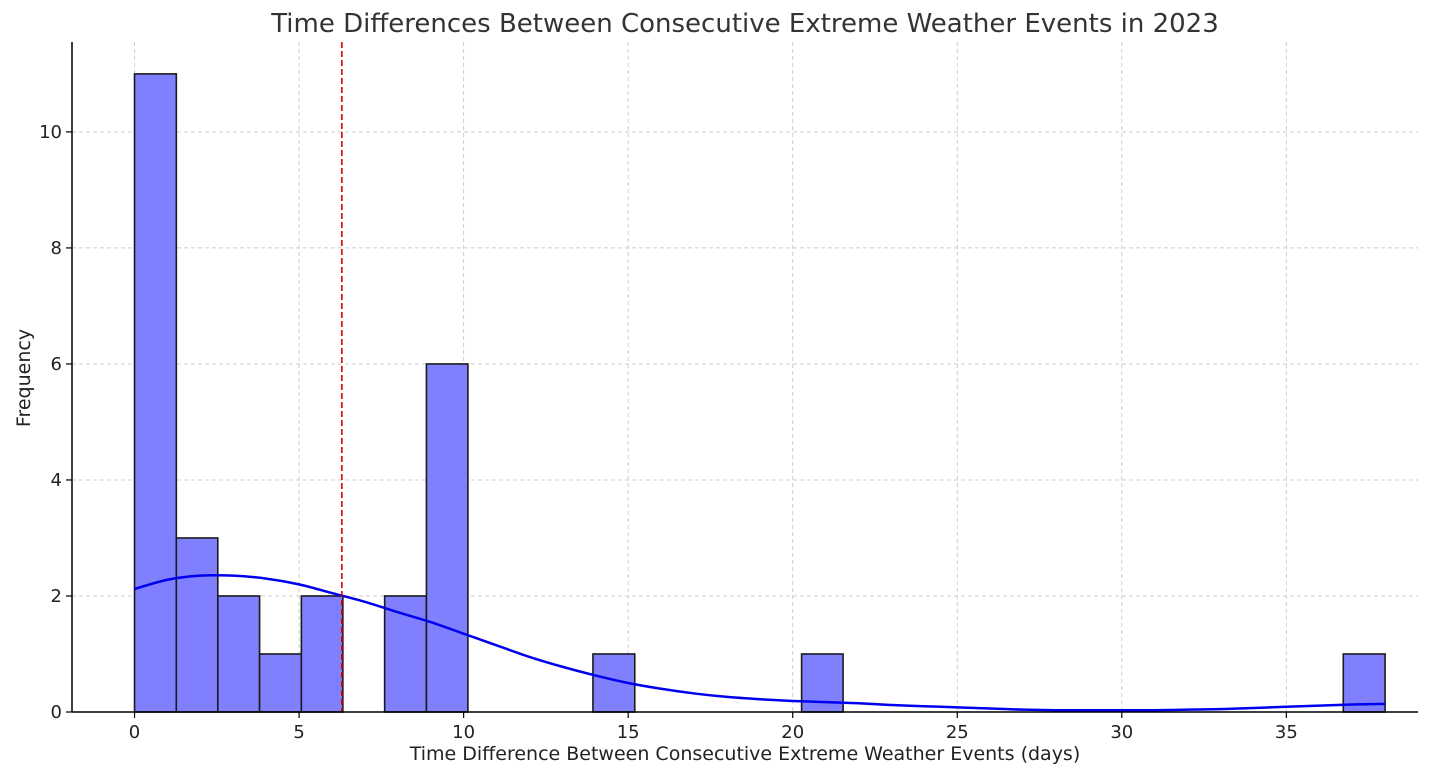 The width and height of the screenshot is (1430, 782). I want to click on y-tick-label: 2, so click(56, 596).